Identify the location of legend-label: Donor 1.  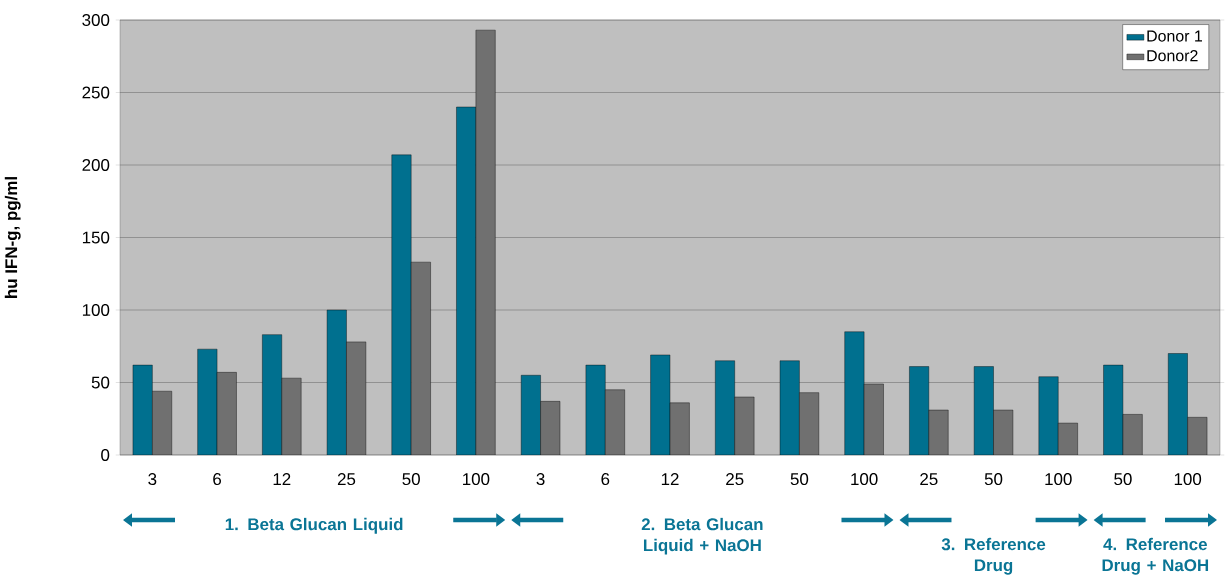
(1174, 36).